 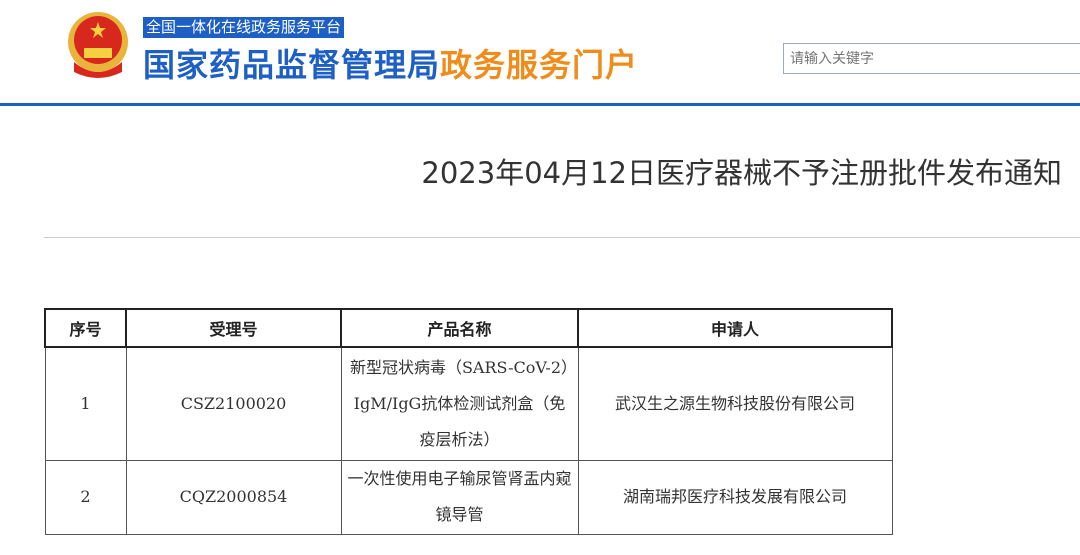 I want to click on cell-product: 一次性使用电子输尿管肾盂内窥镜导管, so click(x=459, y=497).